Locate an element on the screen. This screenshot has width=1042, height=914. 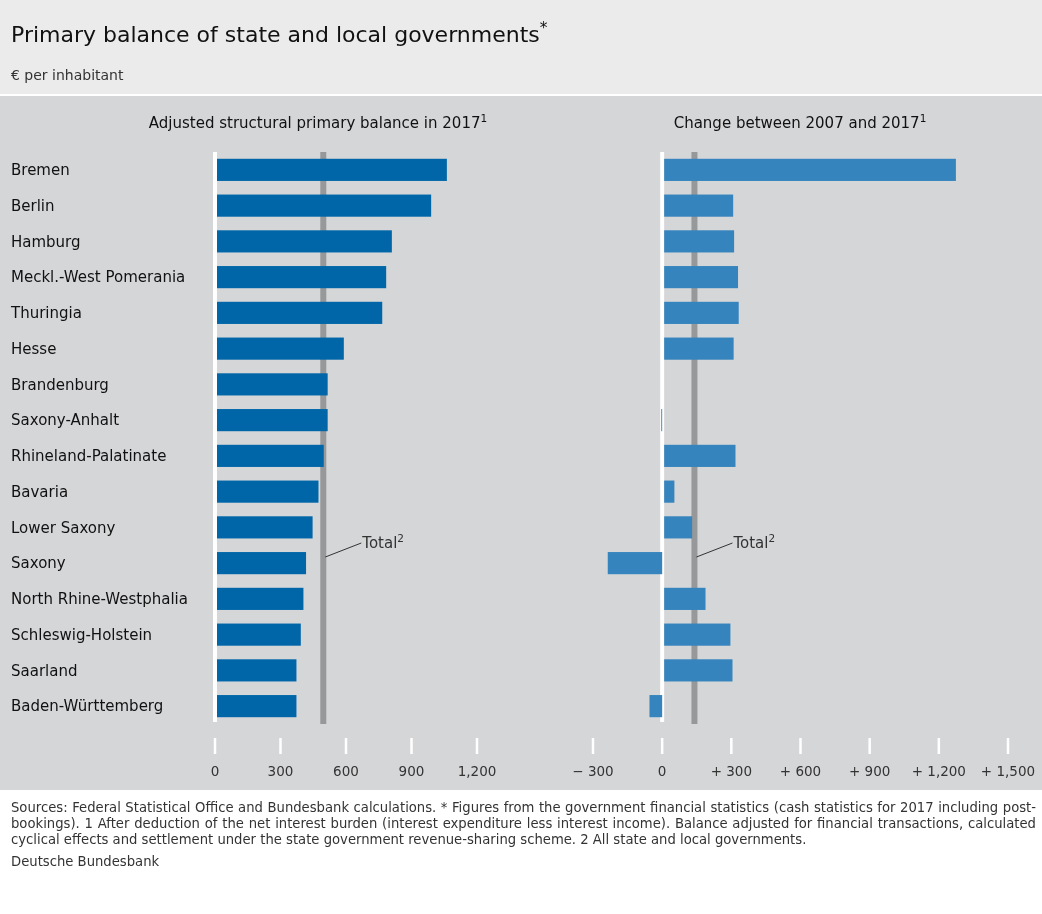
source-note: Sources: Federal Statistical Office and Bundesbank calculations. * Figures from the government financial statistics (cash statistics for 2017 including post-bookings). 1 After deduction of the net interest burden (interest expenditure less interest income). Balance adjusted for financial transactions, calculated cyclical effects and settlement under the state government revenue-sharing scheme. 2 All state and local governments. is located at coordinates (523, 824).